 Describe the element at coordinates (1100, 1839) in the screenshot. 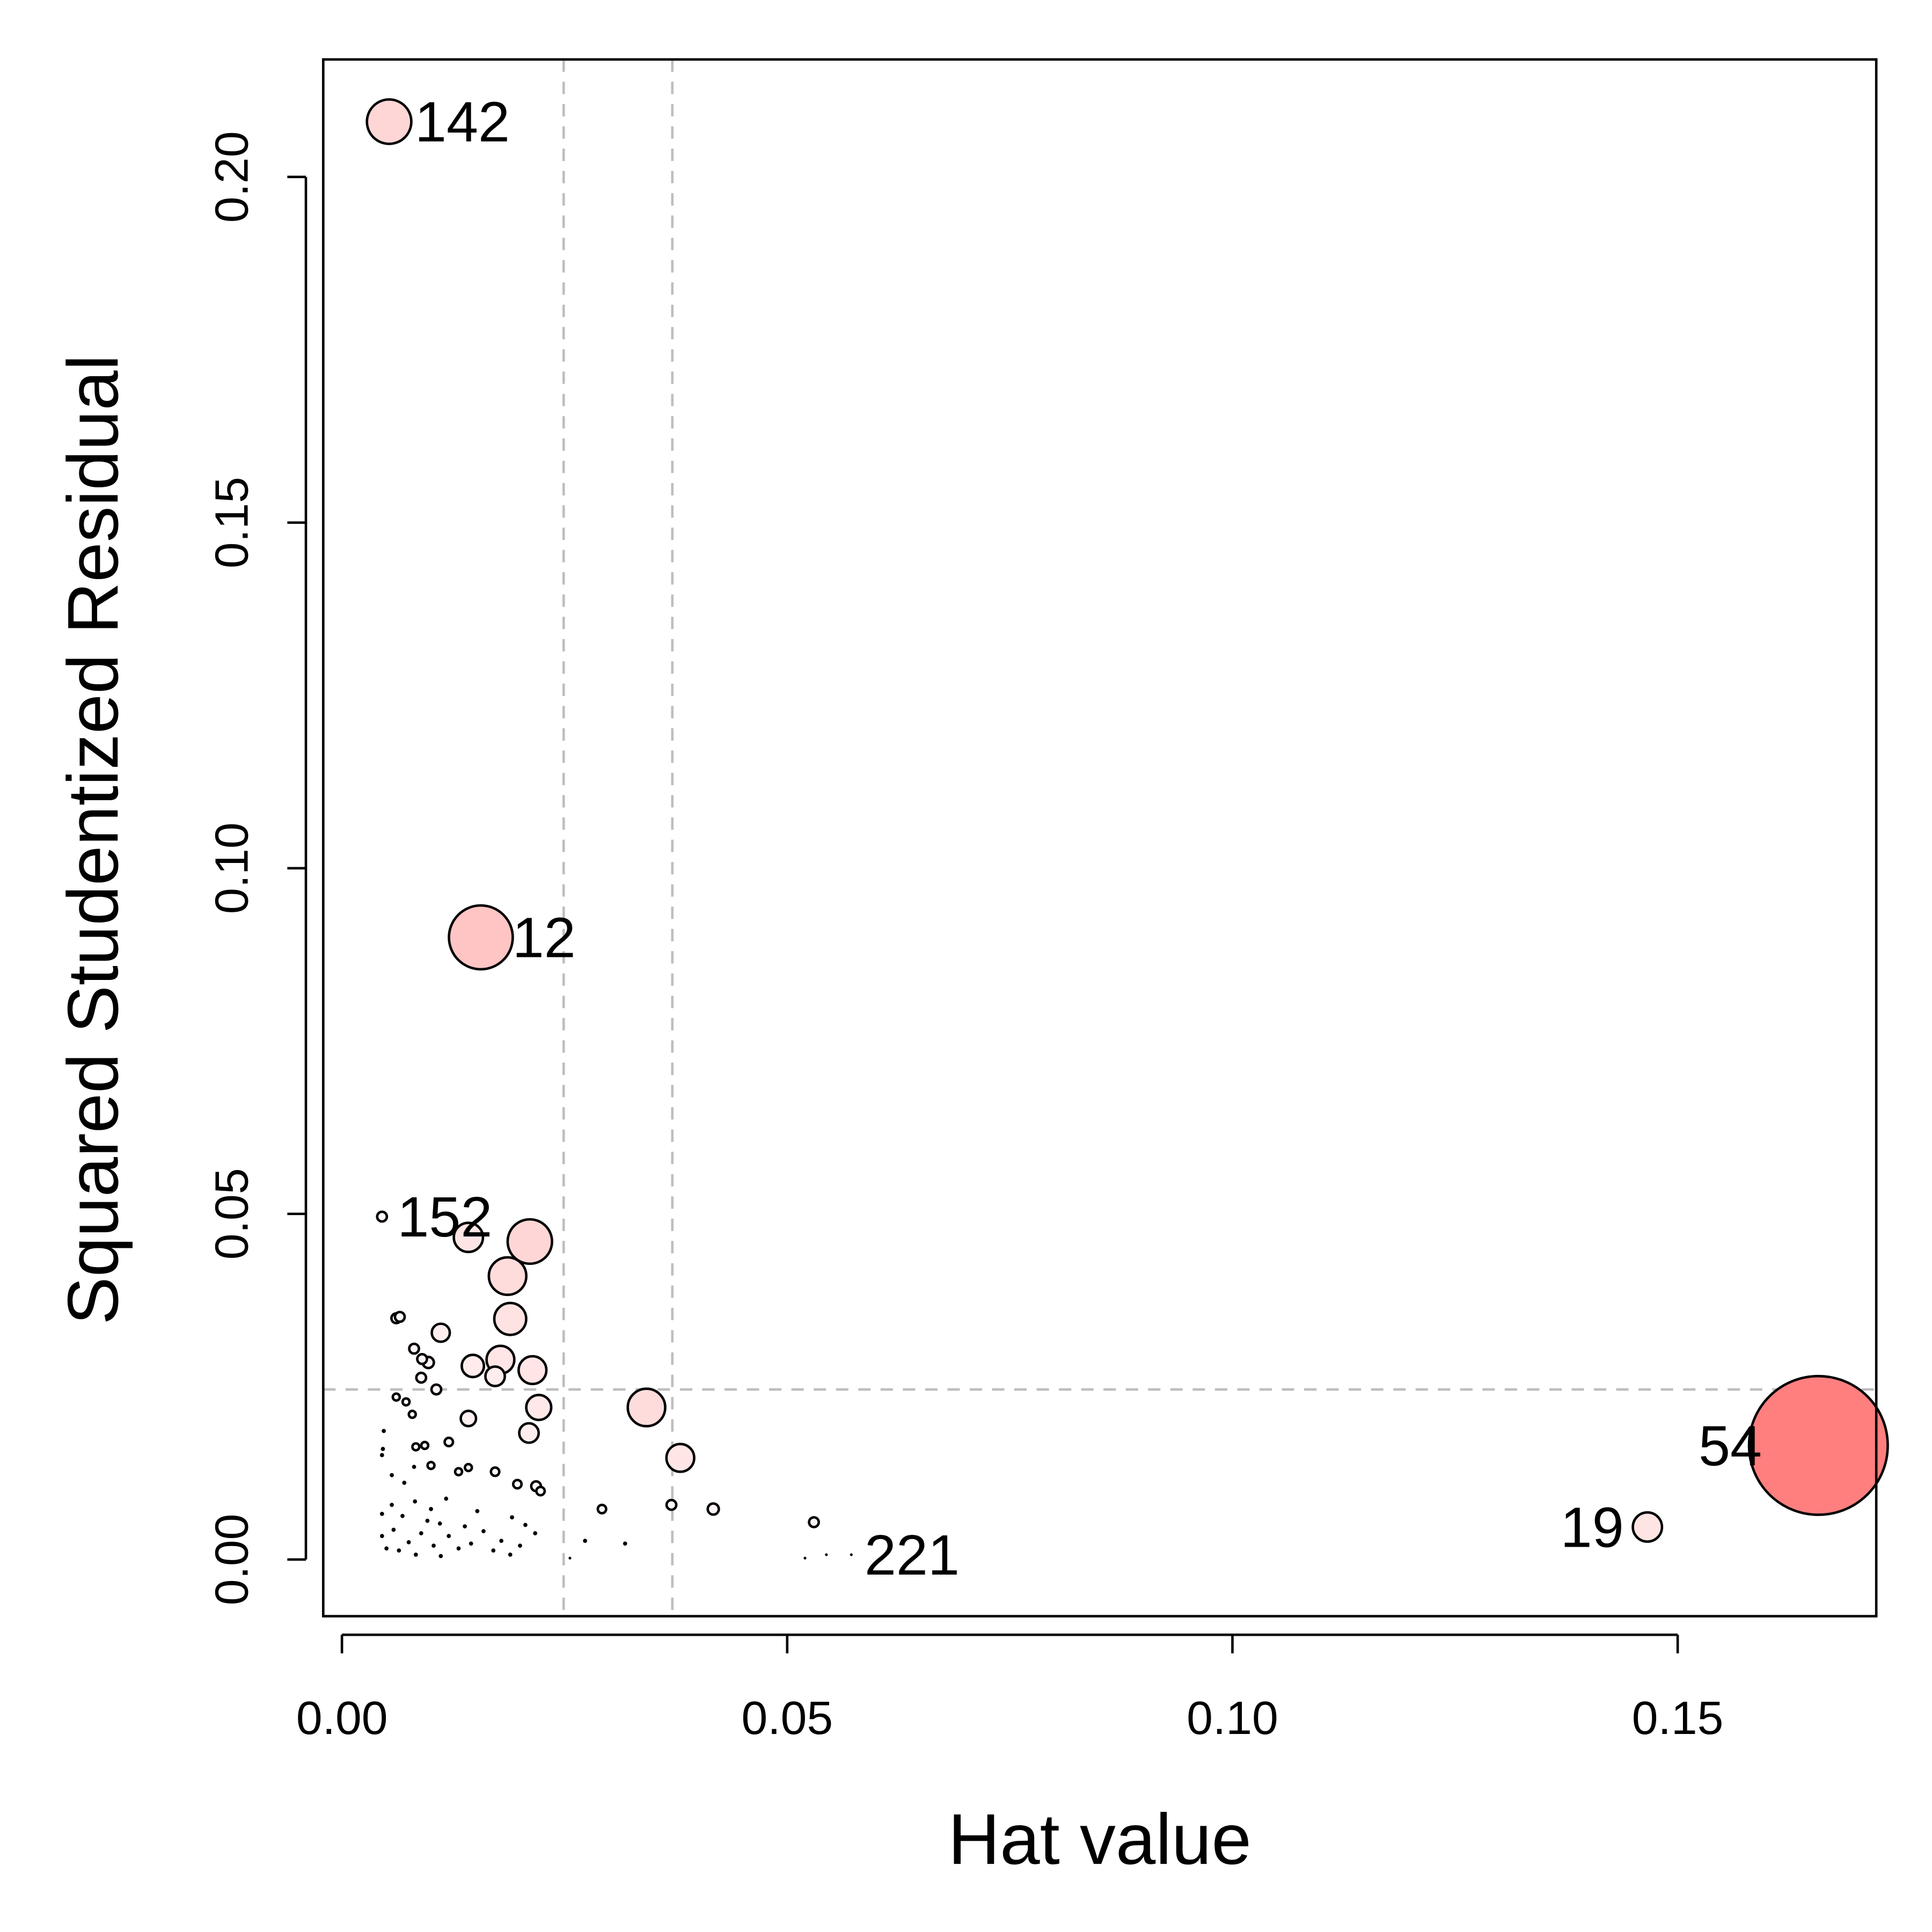

I see `x-axis-label: Hat value` at that location.